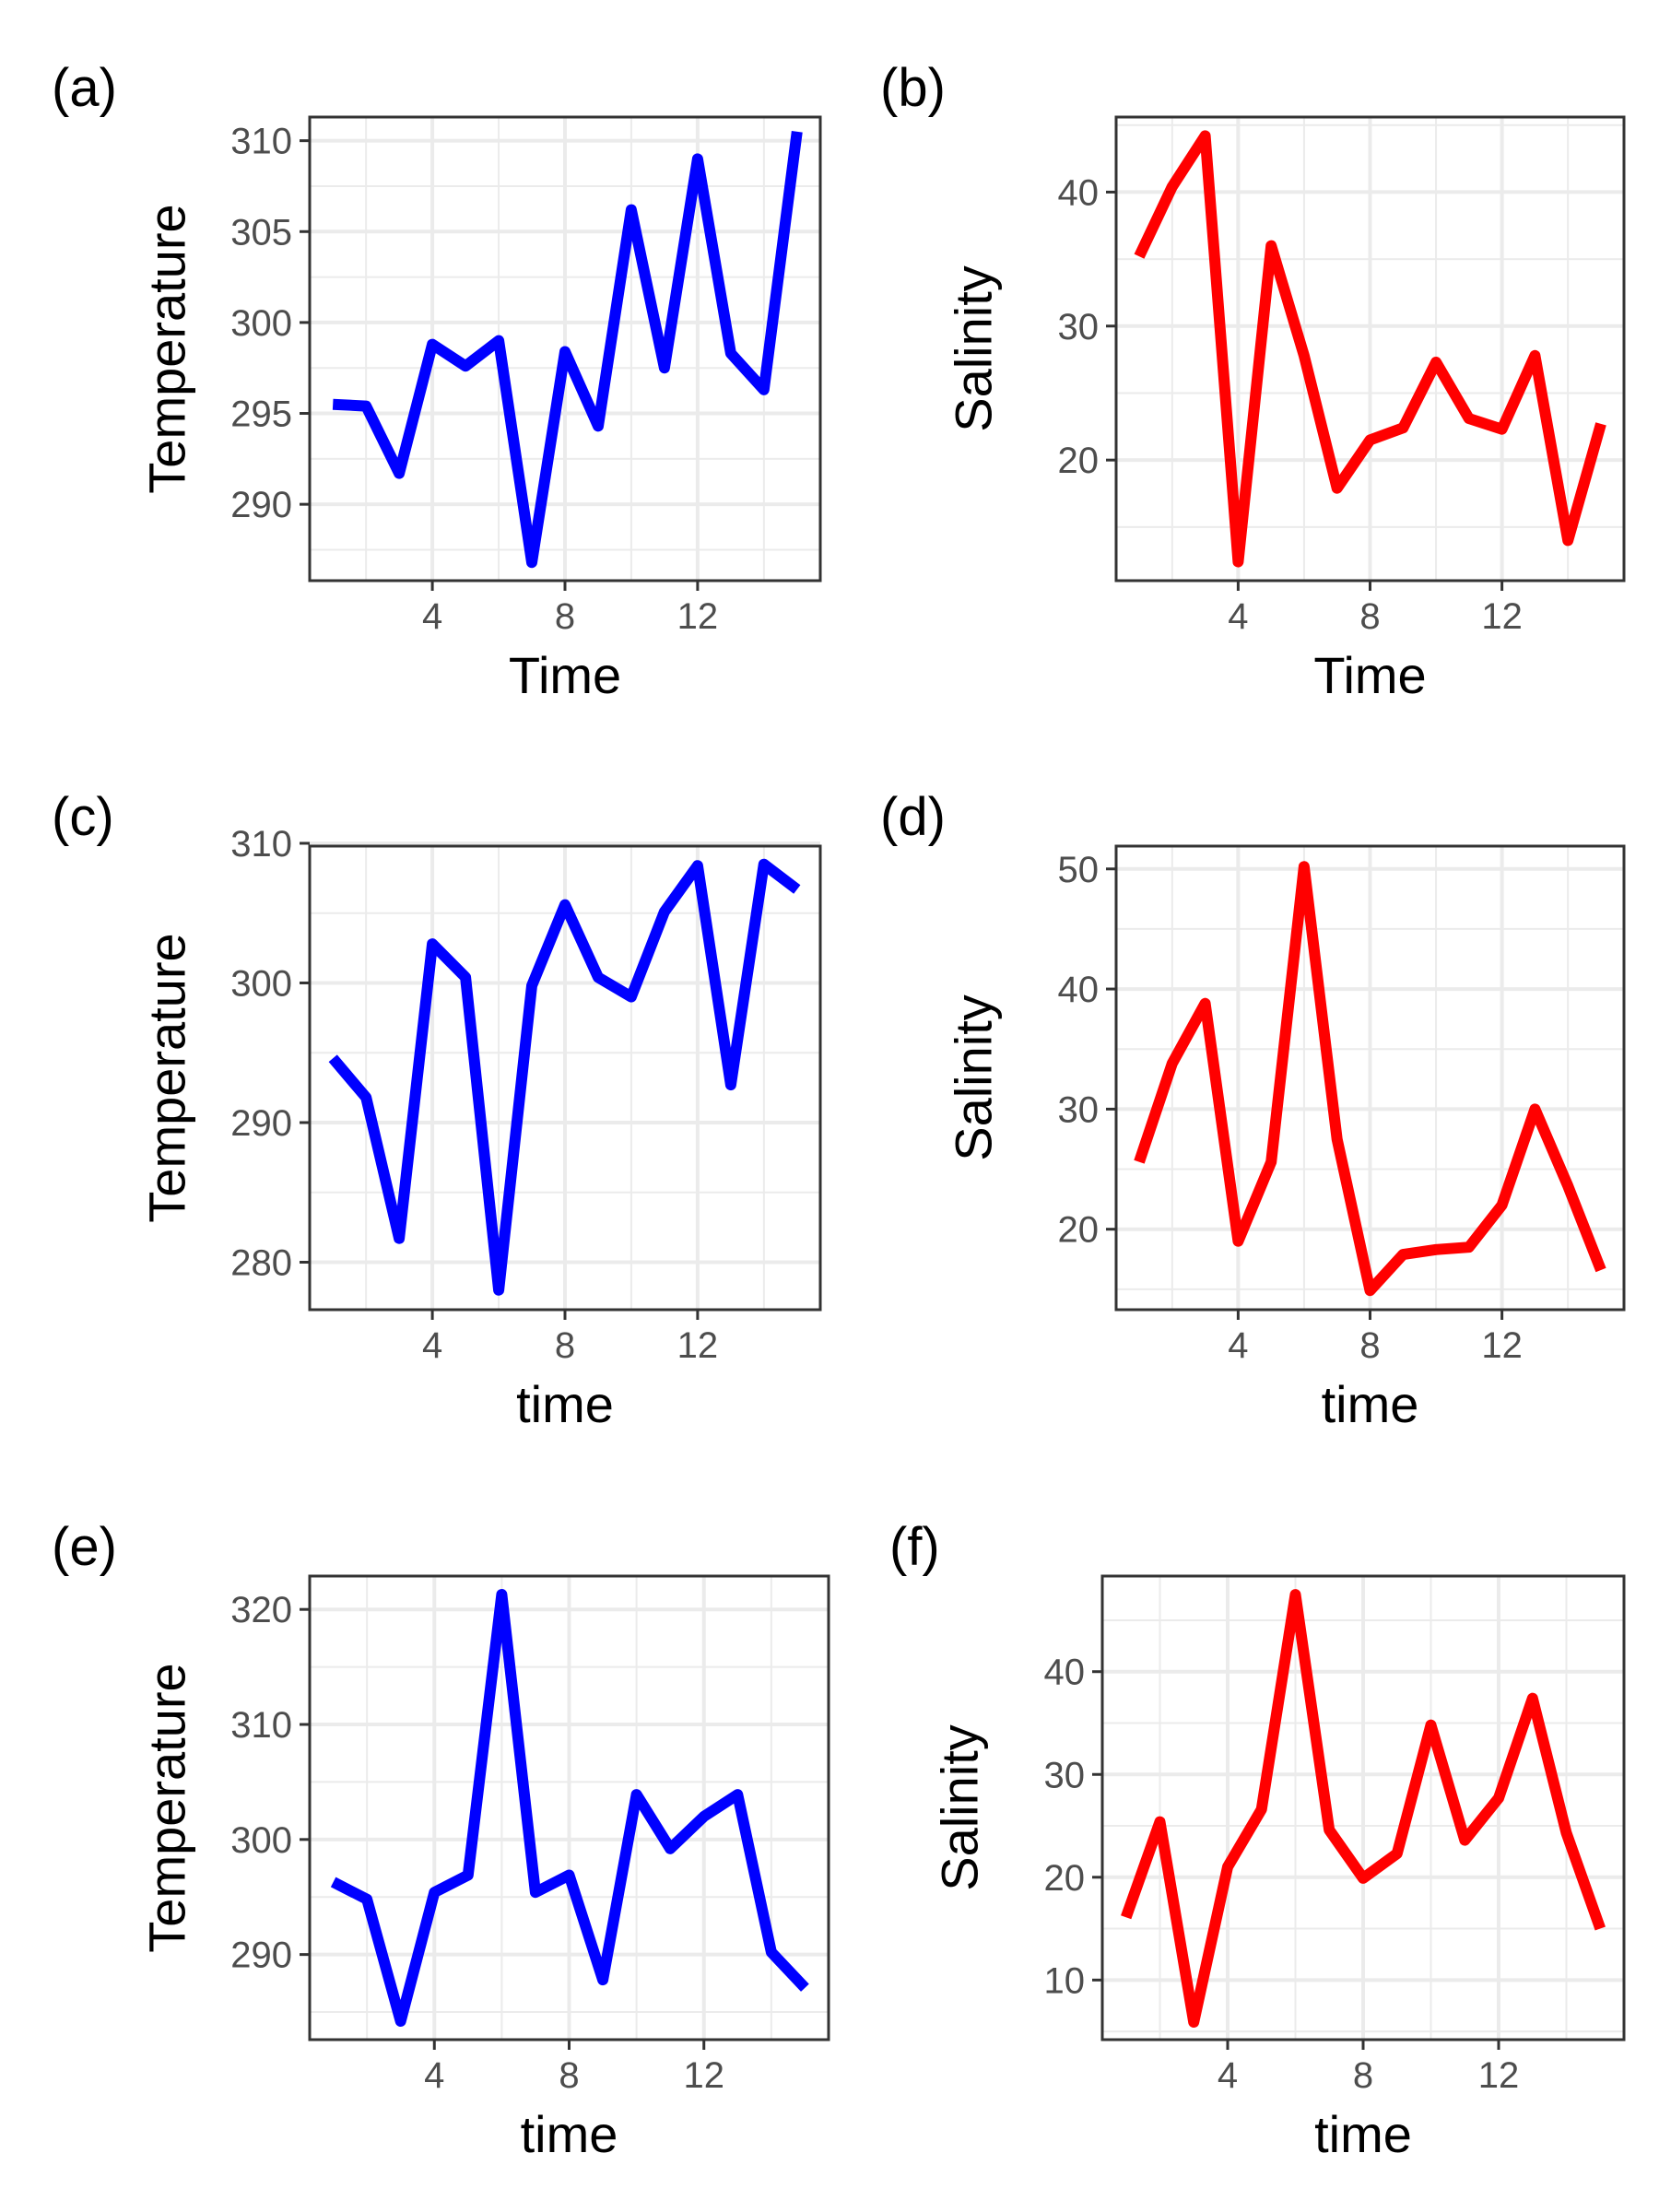 The height and width of the screenshot is (2212, 1659). Describe the element at coordinates (698, 1345) in the screenshot. I see `panel-c-x-tick-label: 12` at that location.